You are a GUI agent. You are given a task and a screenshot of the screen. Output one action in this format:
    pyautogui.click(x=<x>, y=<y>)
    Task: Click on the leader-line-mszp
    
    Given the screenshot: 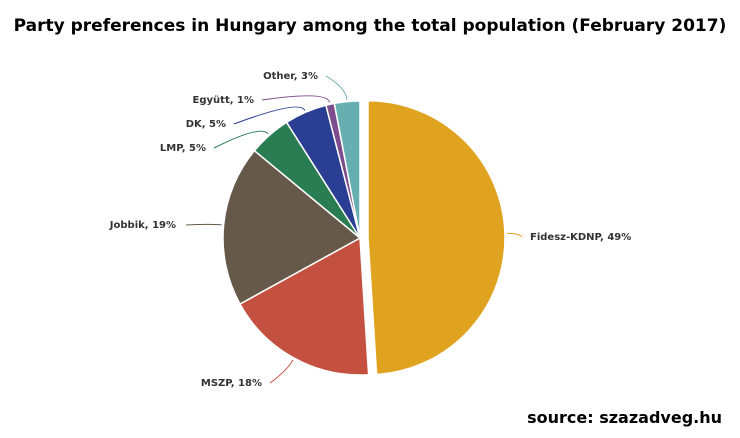 What is the action you would take?
    pyautogui.click(x=281, y=371)
    